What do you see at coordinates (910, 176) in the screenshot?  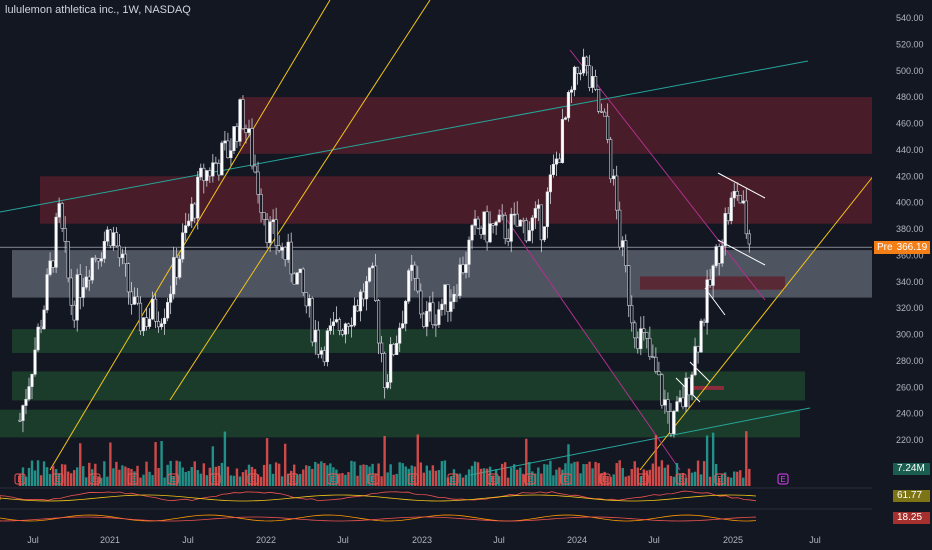 I see `y-tick-label: 420.00` at bounding box center [910, 176].